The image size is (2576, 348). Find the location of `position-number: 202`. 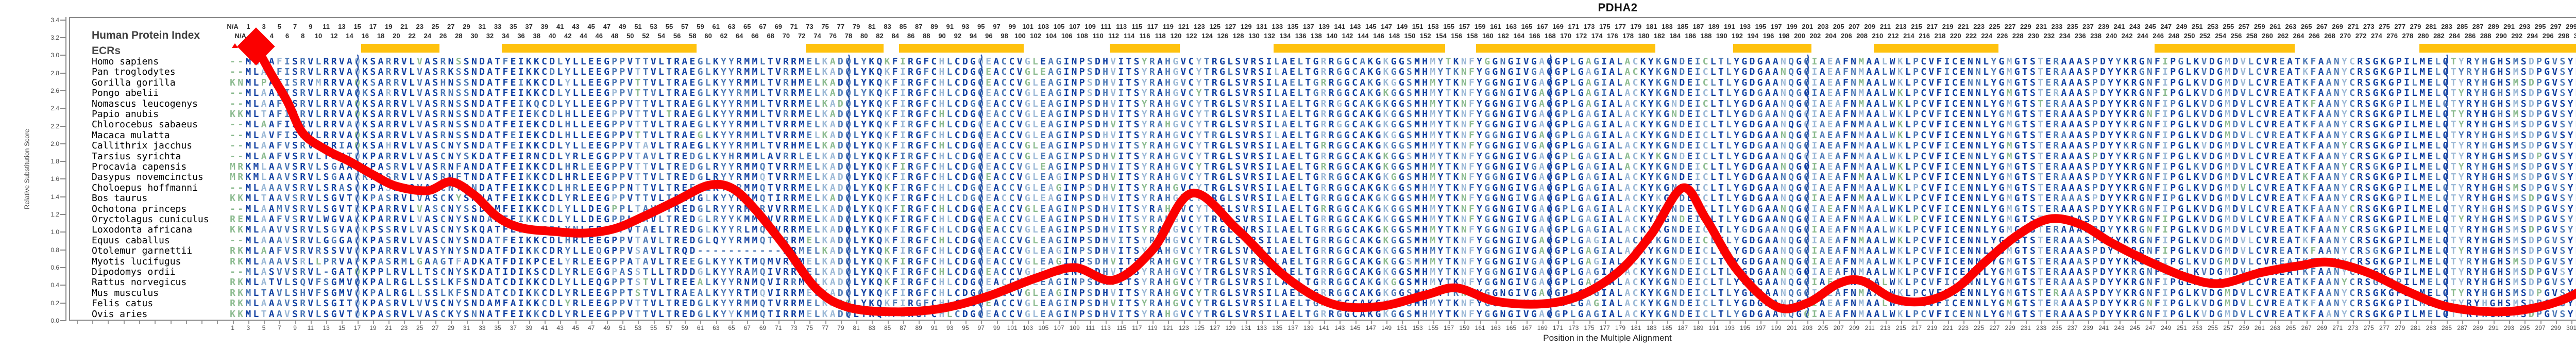

position-number: 202 is located at coordinates (1815, 36).